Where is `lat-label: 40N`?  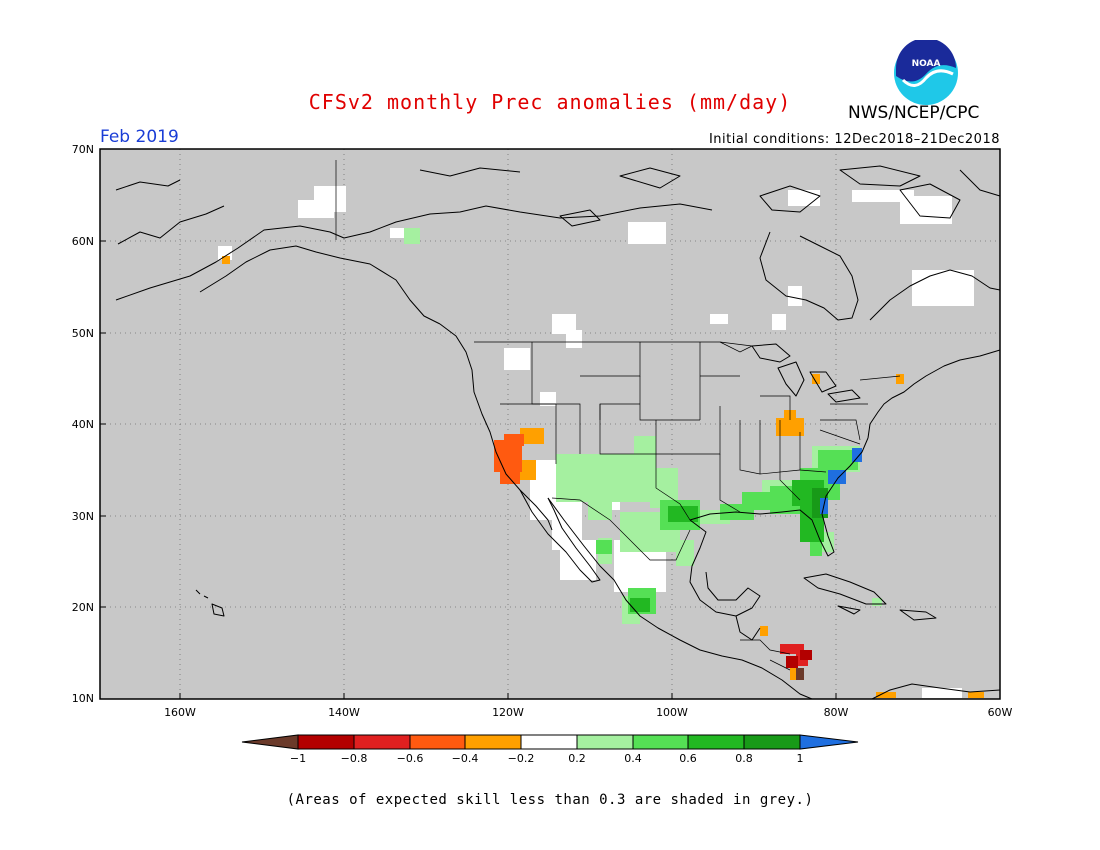 lat-label: 40N is located at coordinates (82, 424).